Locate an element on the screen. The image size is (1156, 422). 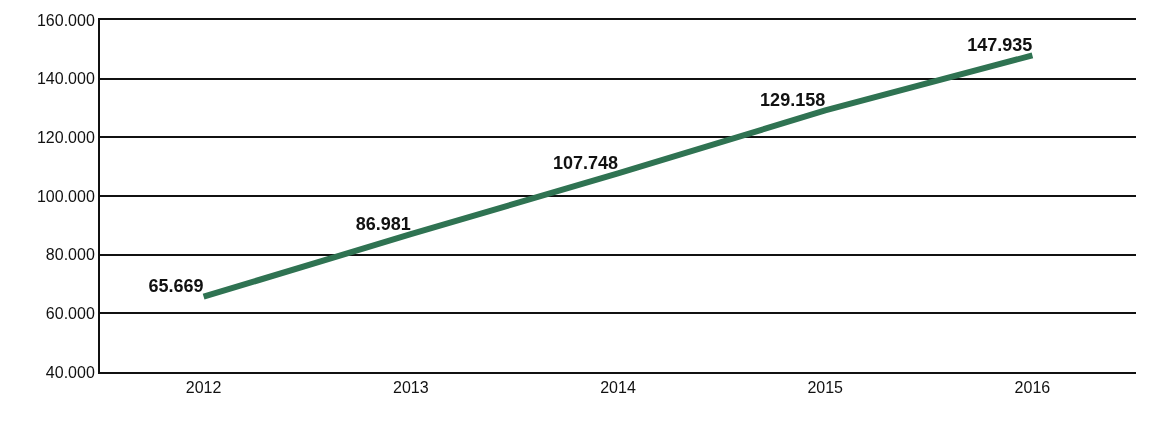
x-tick-label: 2012 is located at coordinates (203, 388).